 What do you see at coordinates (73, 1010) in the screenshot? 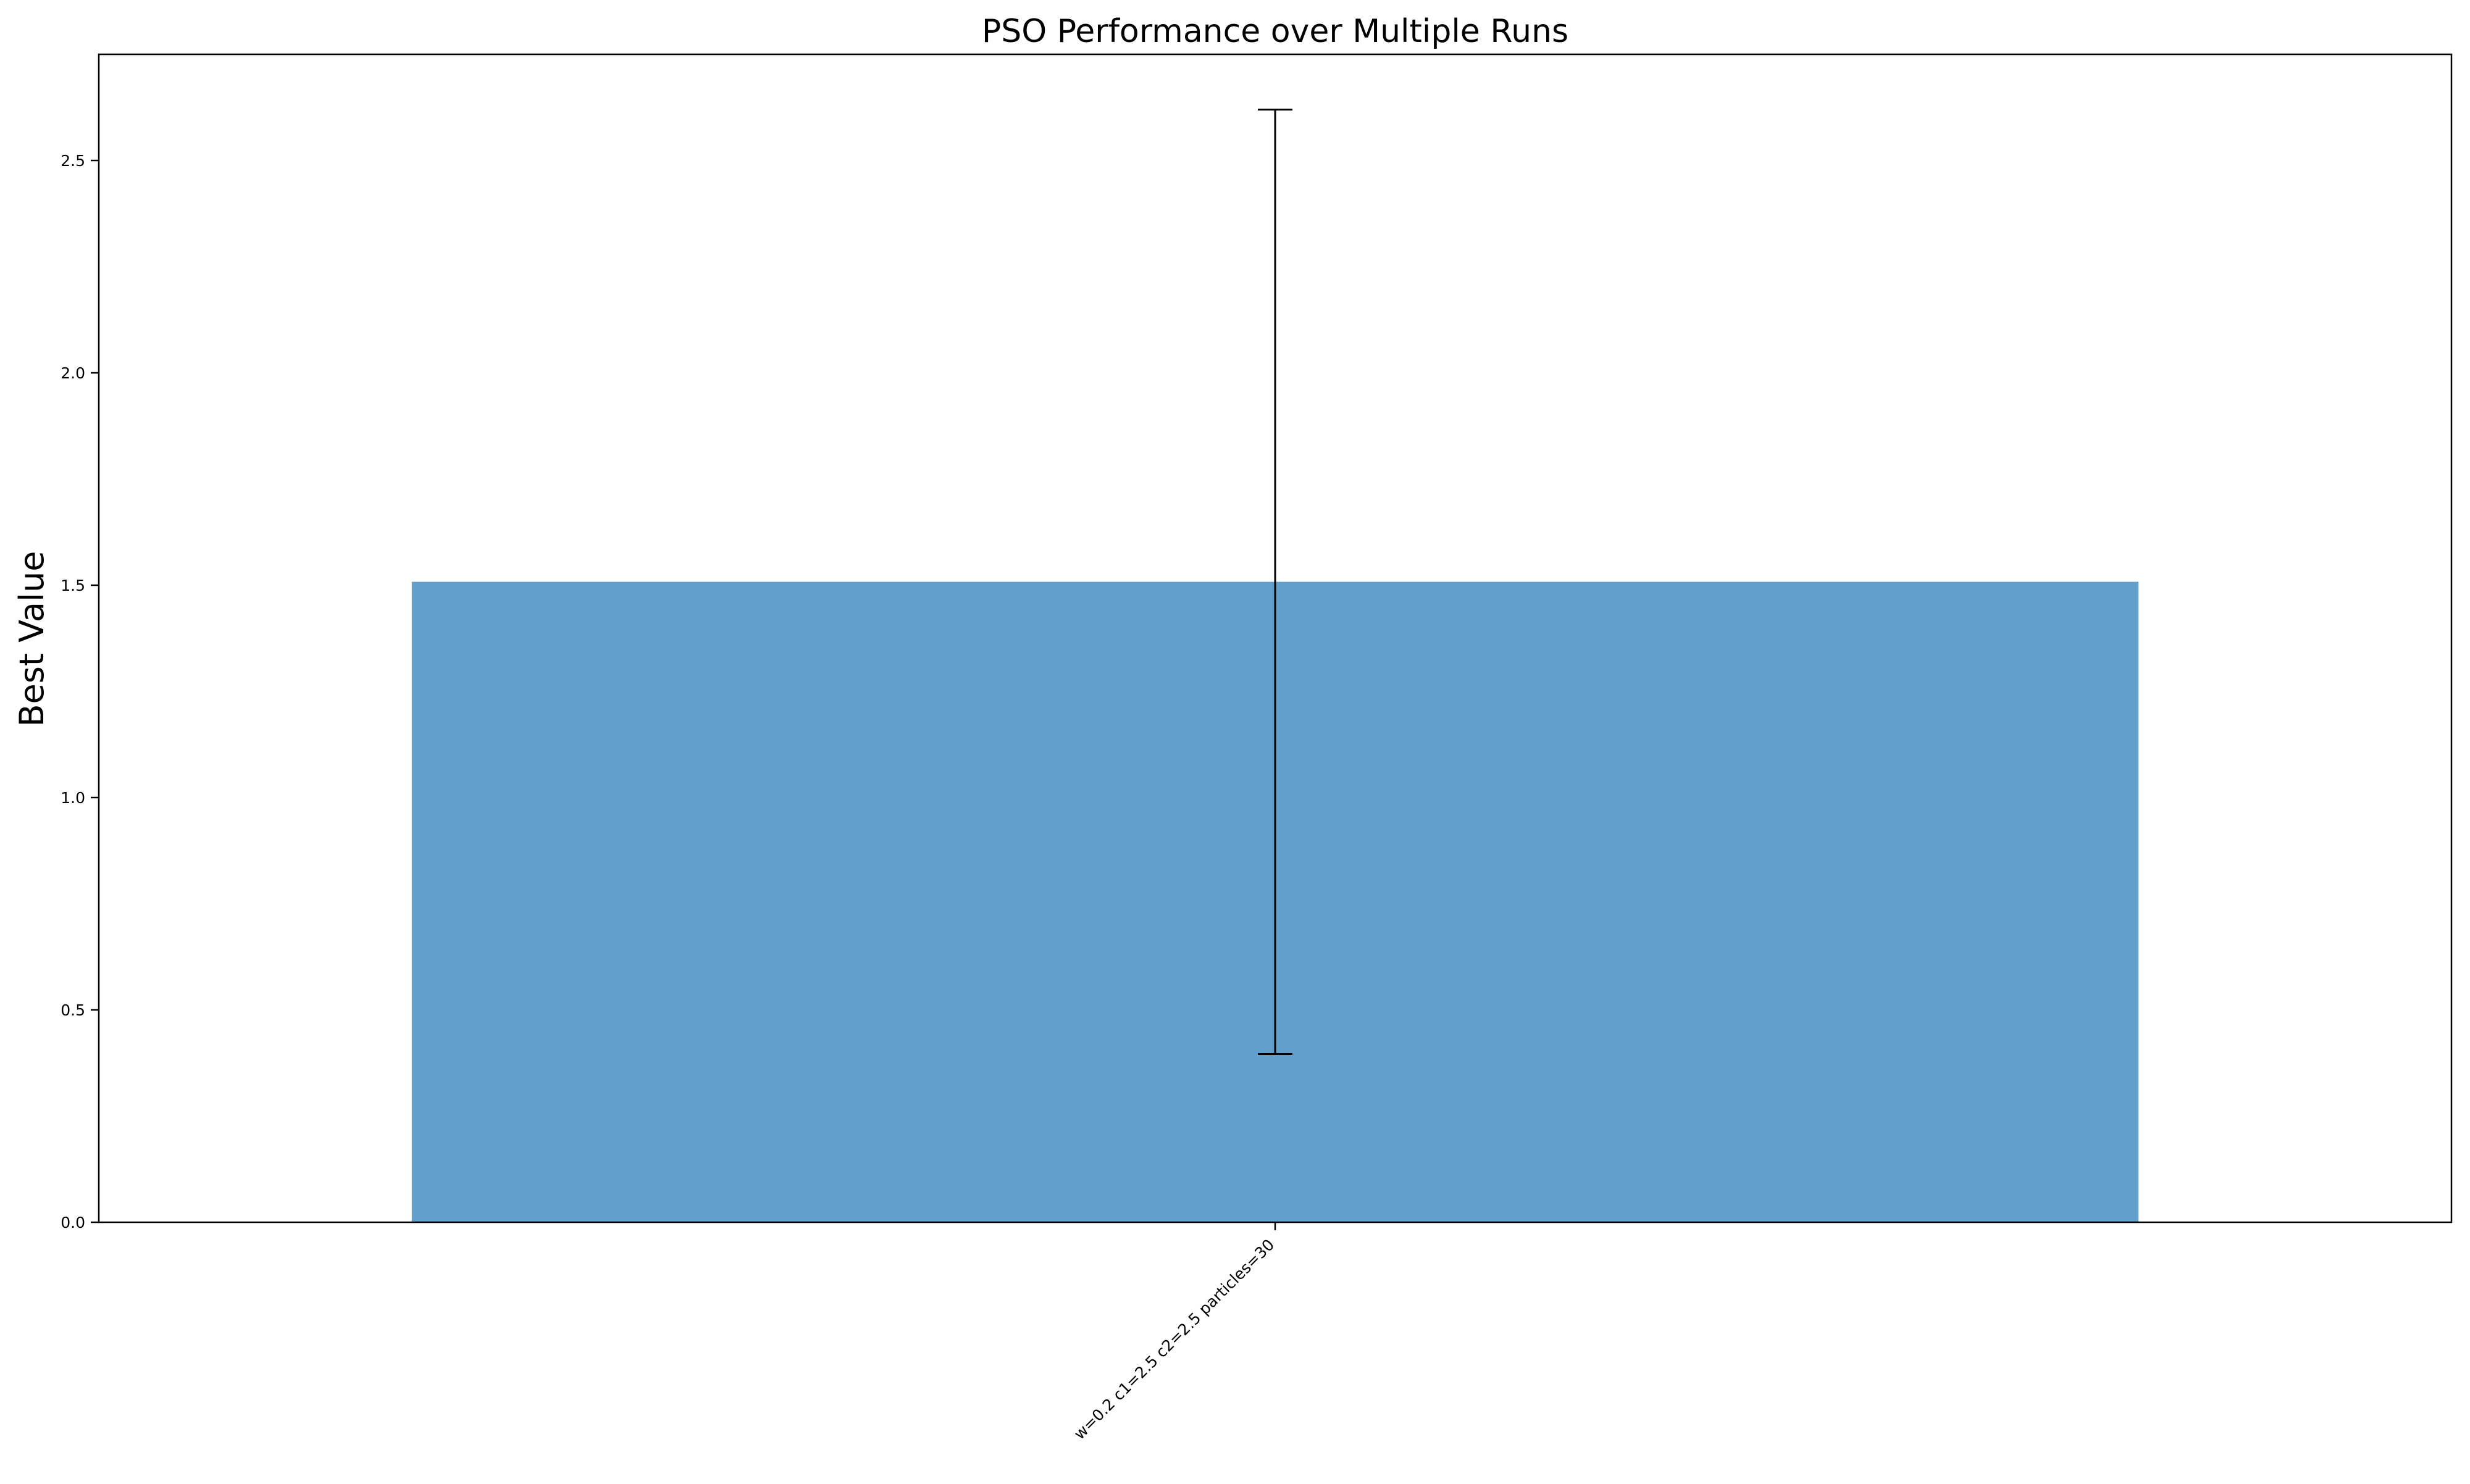
I see `y-tick-label: 0.5` at bounding box center [73, 1010].